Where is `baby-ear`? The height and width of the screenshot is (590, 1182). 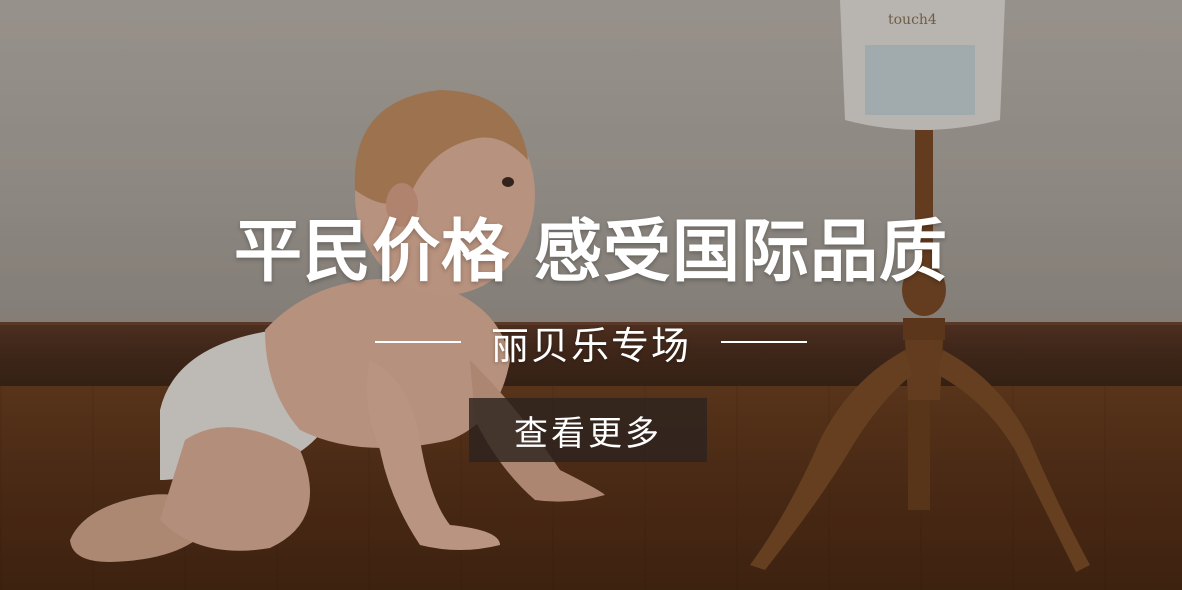 baby-ear is located at coordinates (402, 205).